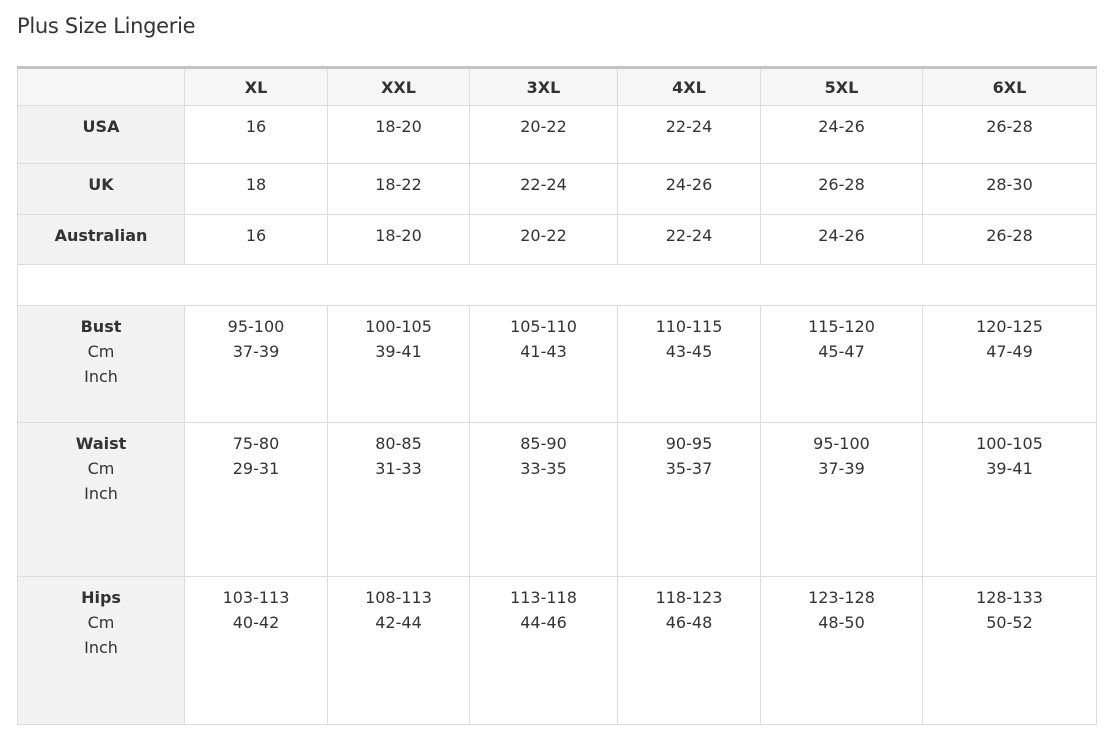 This screenshot has width=1112, height=754. What do you see at coordinates (101, 597) in the screenshot?
I see `row-label: Hips` at bounding box center [101, 597].